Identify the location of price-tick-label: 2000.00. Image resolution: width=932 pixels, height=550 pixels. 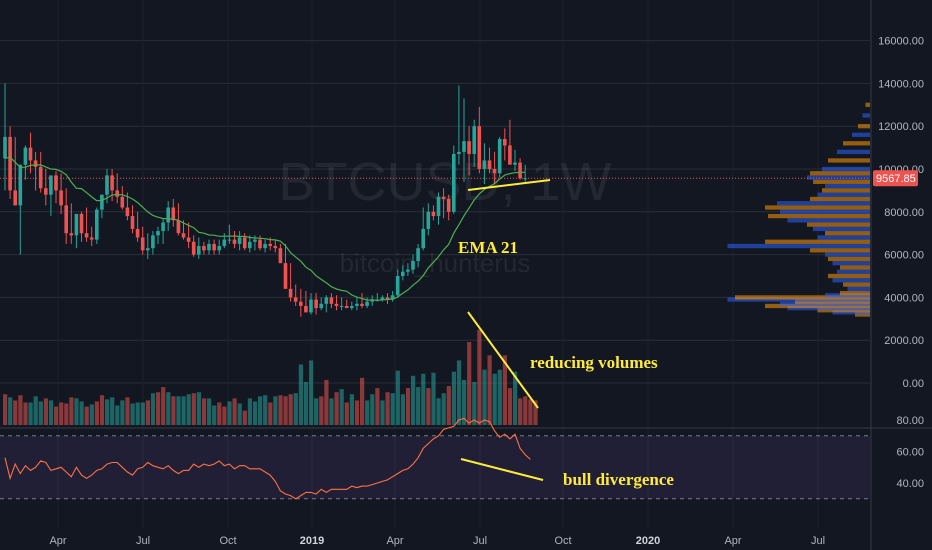
(904, 341).